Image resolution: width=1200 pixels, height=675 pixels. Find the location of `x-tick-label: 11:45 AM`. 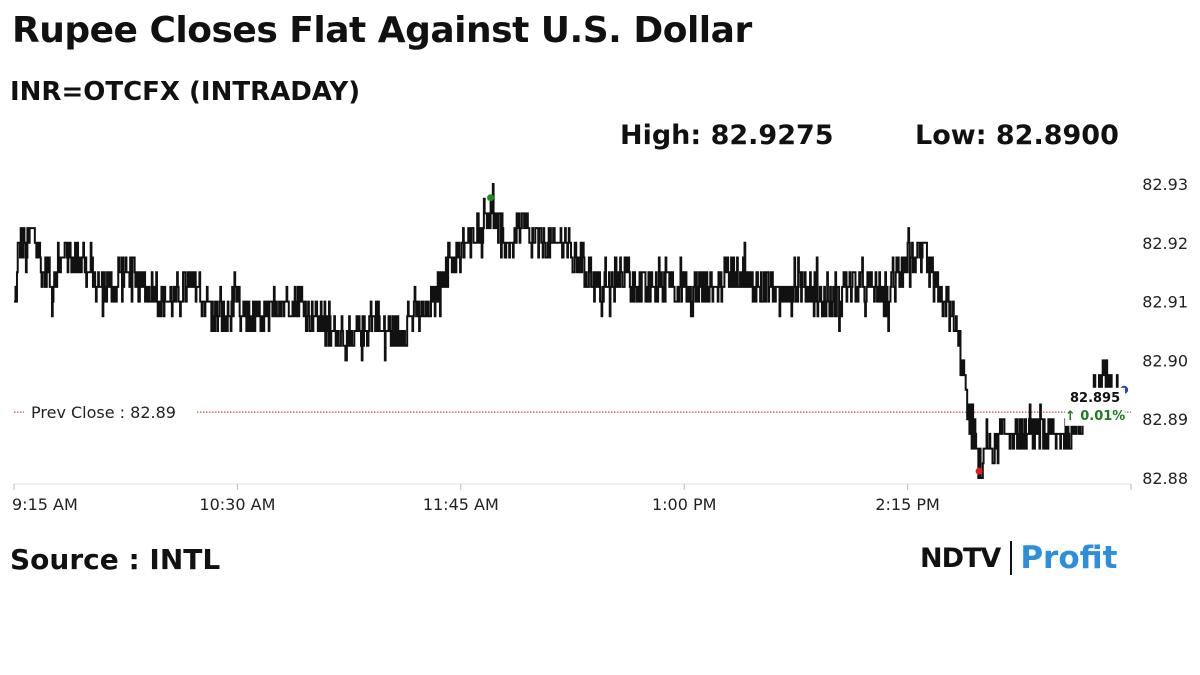

x-tick-label: 11:45 AM is located at coordinates (461, 504).